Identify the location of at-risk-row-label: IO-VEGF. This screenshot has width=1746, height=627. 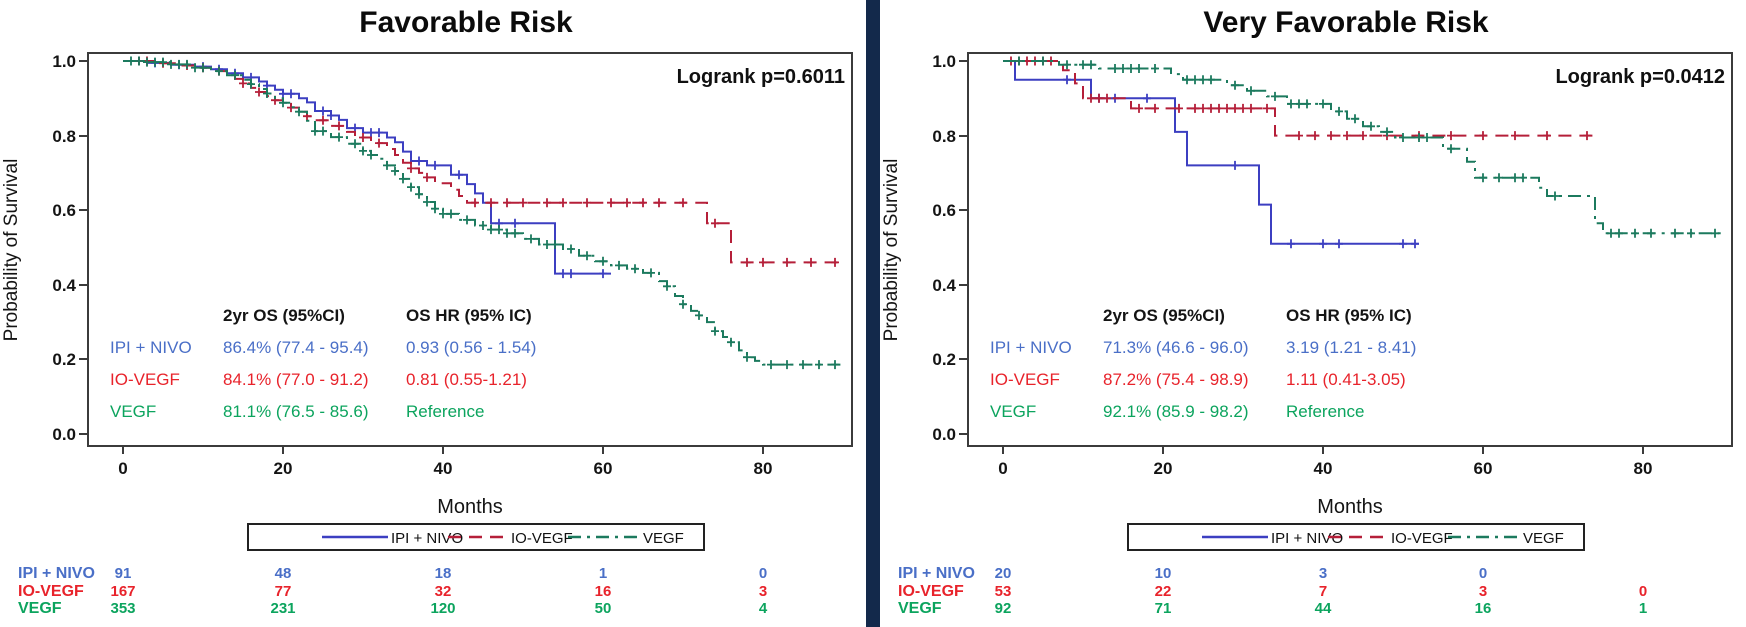
(51, 591).